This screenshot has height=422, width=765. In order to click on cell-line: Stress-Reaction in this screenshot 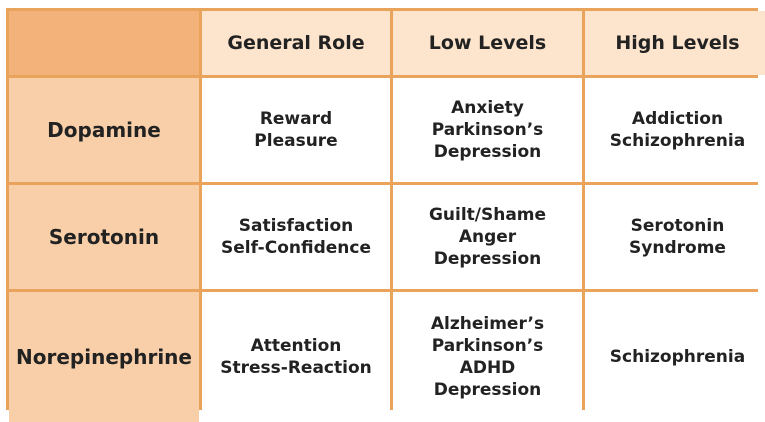, I will do `click(296, 368)`.